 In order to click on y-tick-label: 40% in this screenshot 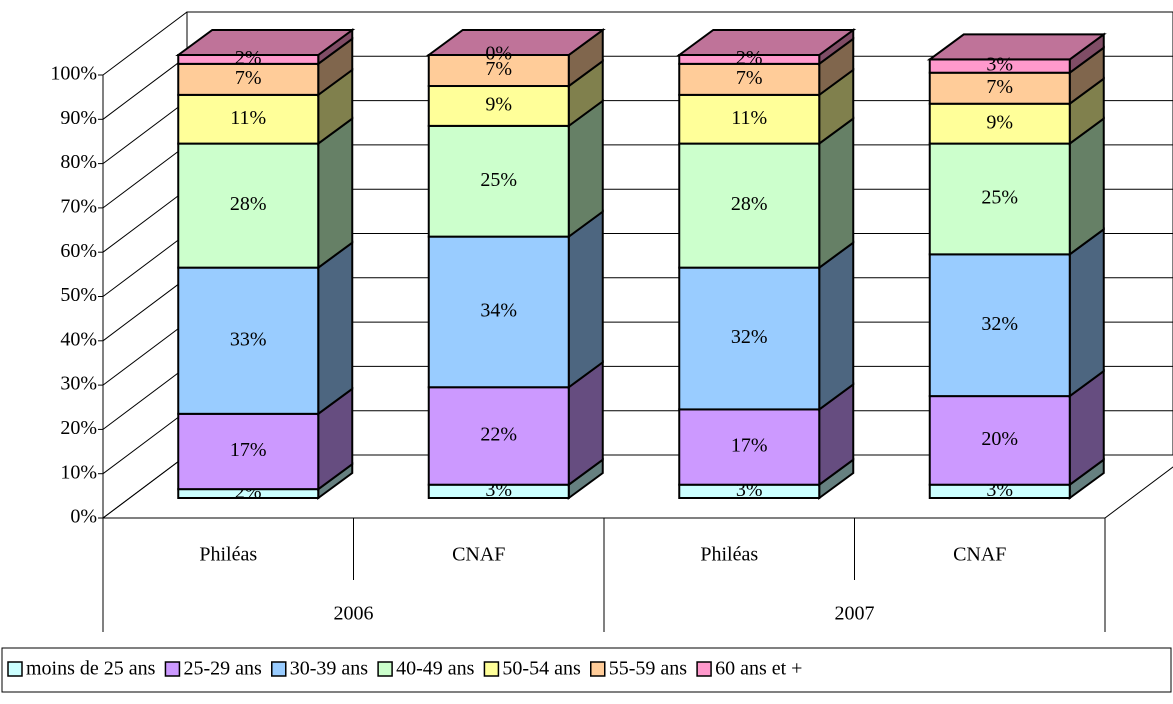, I will do `click(78, 339)`.